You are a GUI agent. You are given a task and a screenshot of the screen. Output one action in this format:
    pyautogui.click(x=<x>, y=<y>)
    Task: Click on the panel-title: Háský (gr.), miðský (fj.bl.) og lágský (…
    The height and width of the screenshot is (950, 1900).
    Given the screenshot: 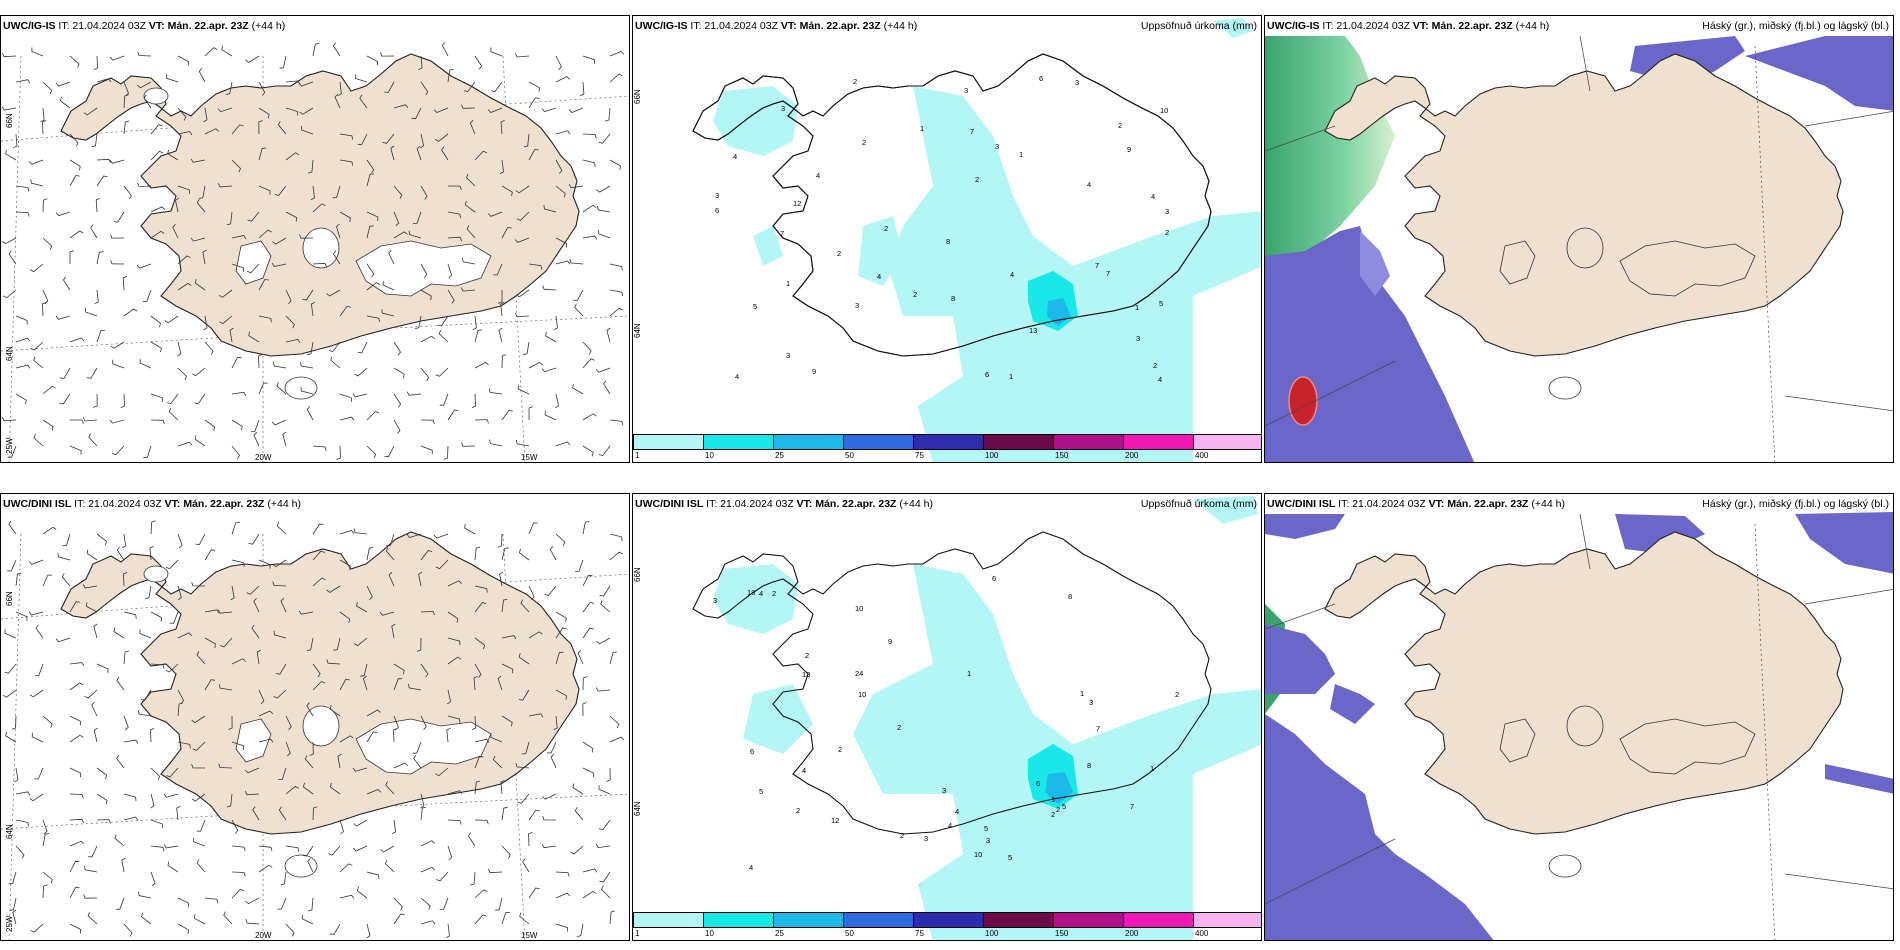 What is the action you would take?
    pyautogui.click(x=1795, y=504)
    